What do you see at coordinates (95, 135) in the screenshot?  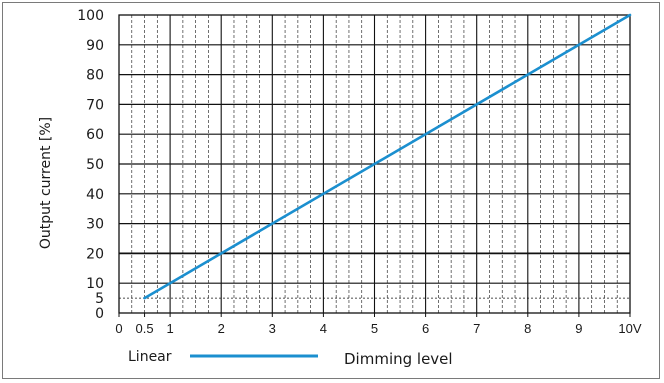 I see `y-tick-label: 60` at bounding box center [95, 135].